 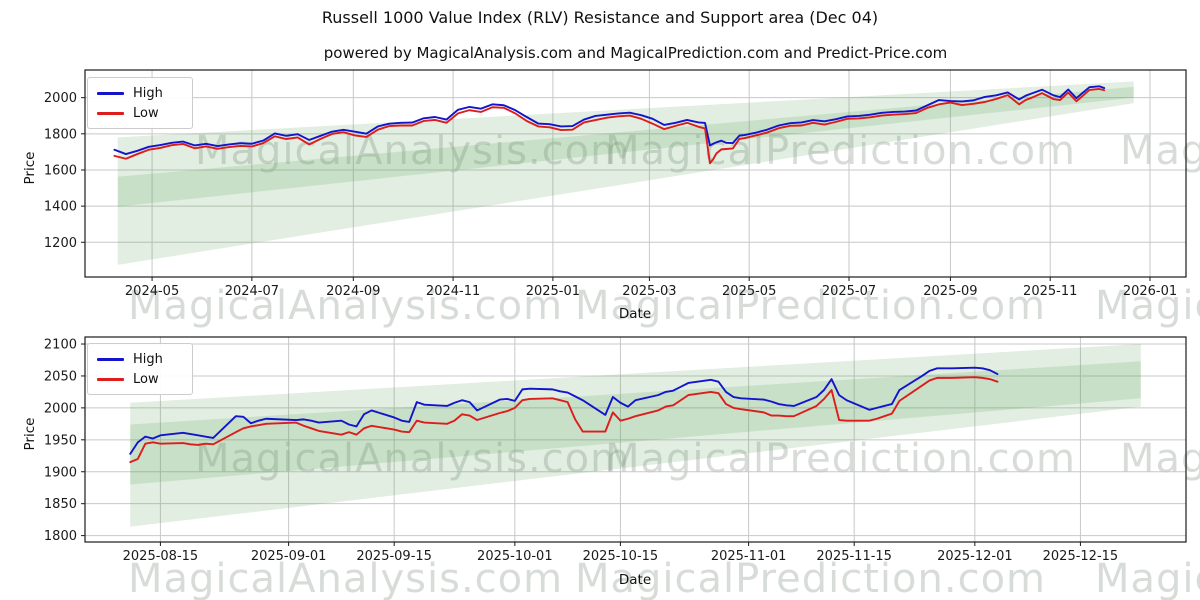 I want to click on x-tick-label: 2025-12-01, so click(x=975, y=556).